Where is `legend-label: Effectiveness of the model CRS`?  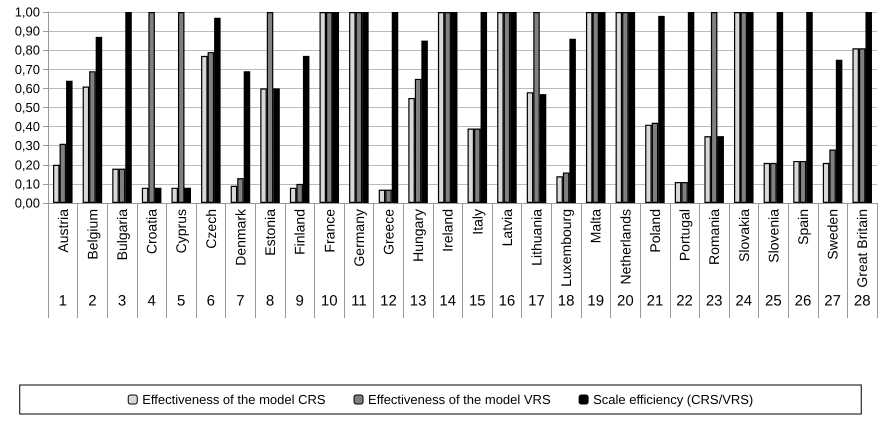 legend-label: Effectiveness of the model CRS is located at coordinates (234, 399).